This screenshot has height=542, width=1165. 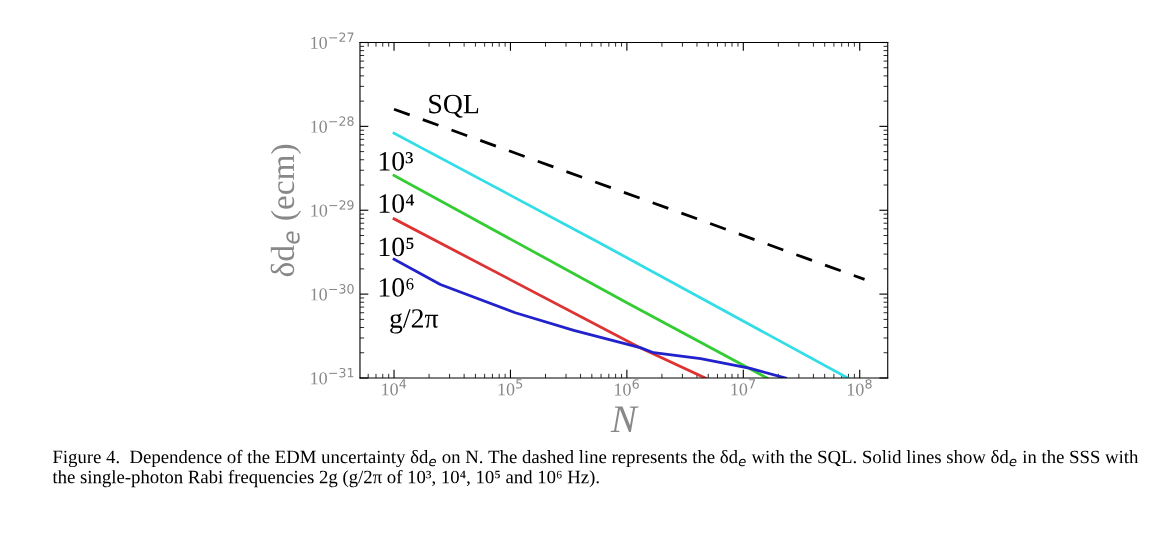 I want to click on x-tick-label: 10$^{7}$, so click(x=743, y=387).